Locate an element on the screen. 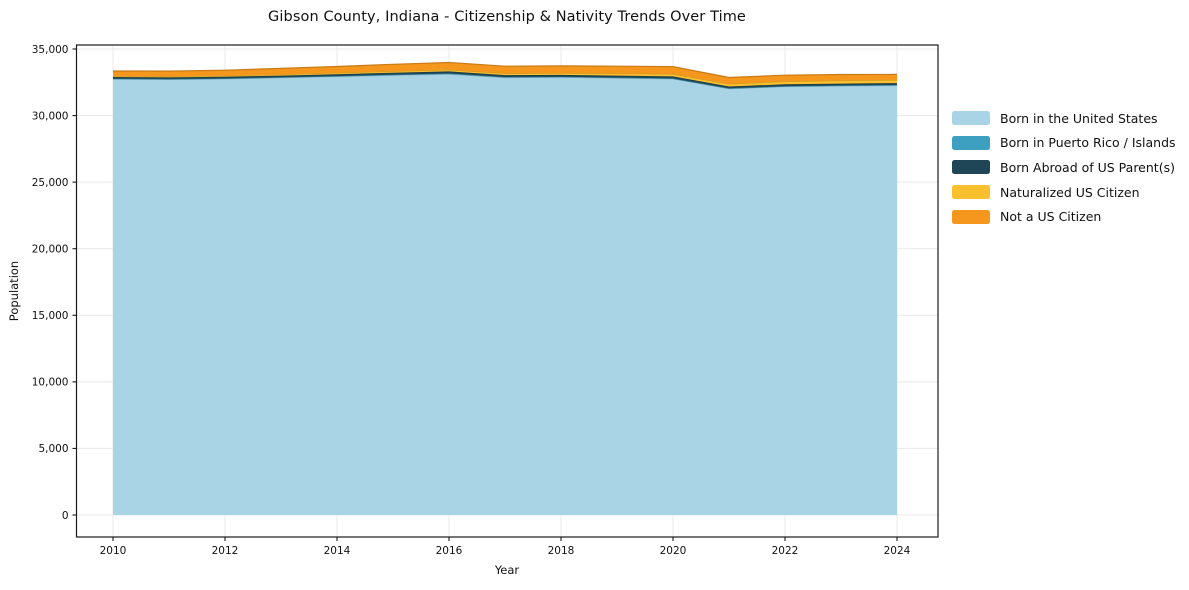 The width and height of the screenshot is (1189, 590). x-tick-label: 2012 is located at coordinates (225, 551).